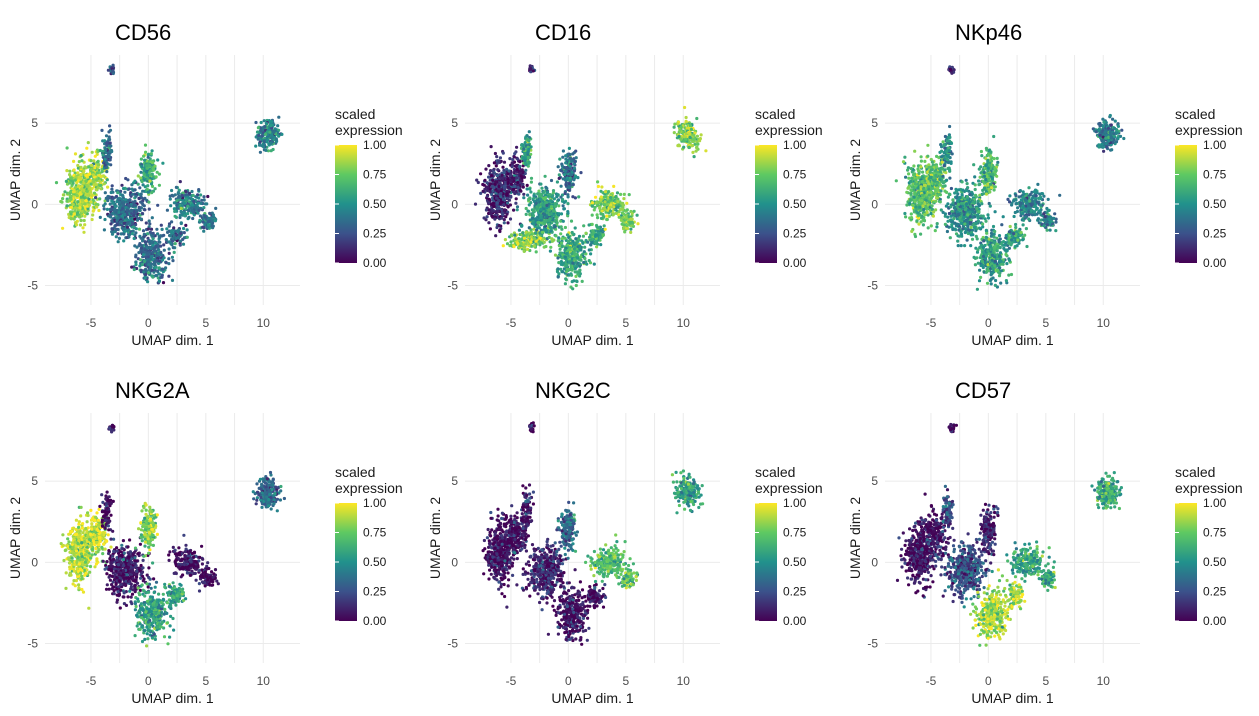 The image size is (1259, 716). What do you see at coordinates (775, 114) in the screenshot?
I see `legend-title: scaled` at bounding box center [775, 114].